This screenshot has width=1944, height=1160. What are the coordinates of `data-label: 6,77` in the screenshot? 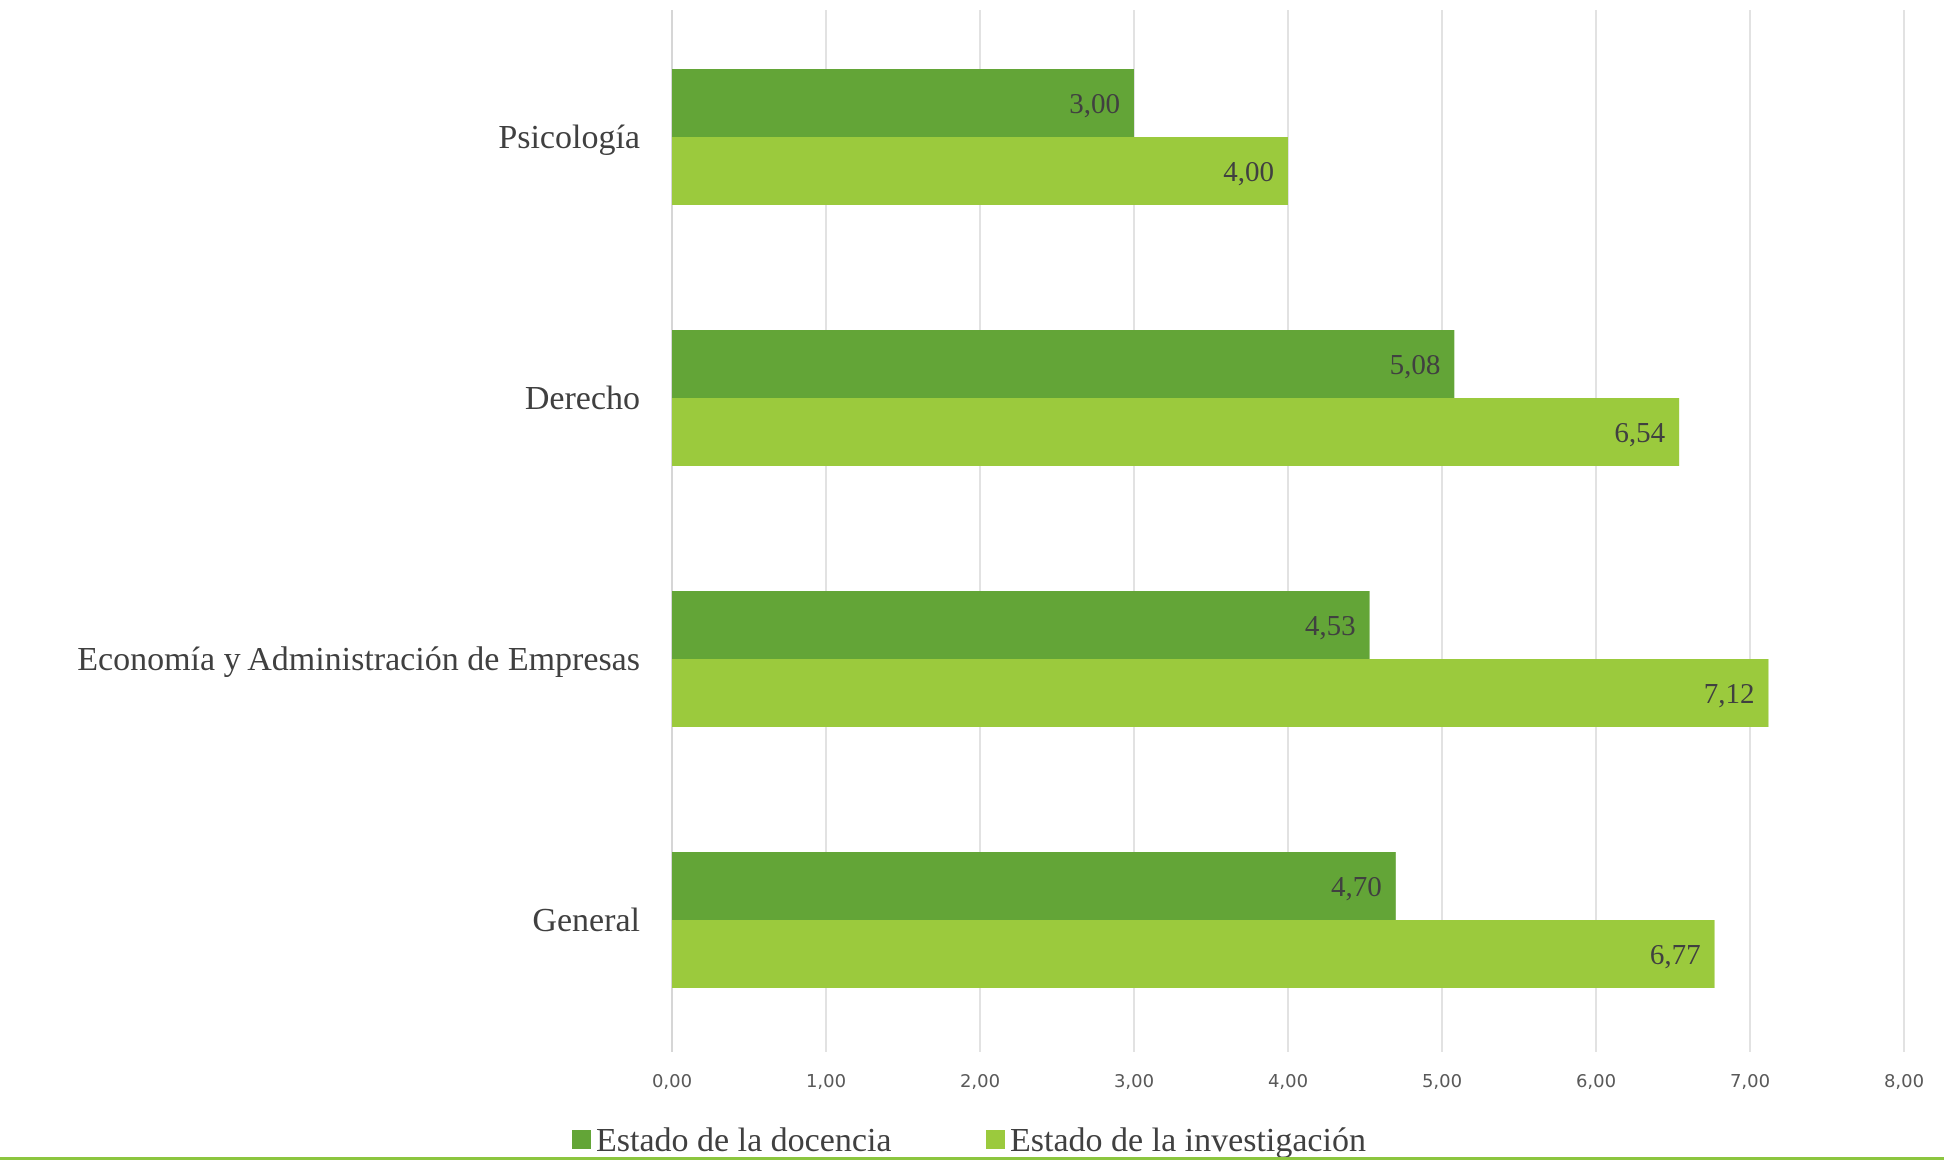 It's located at (1675, 955).